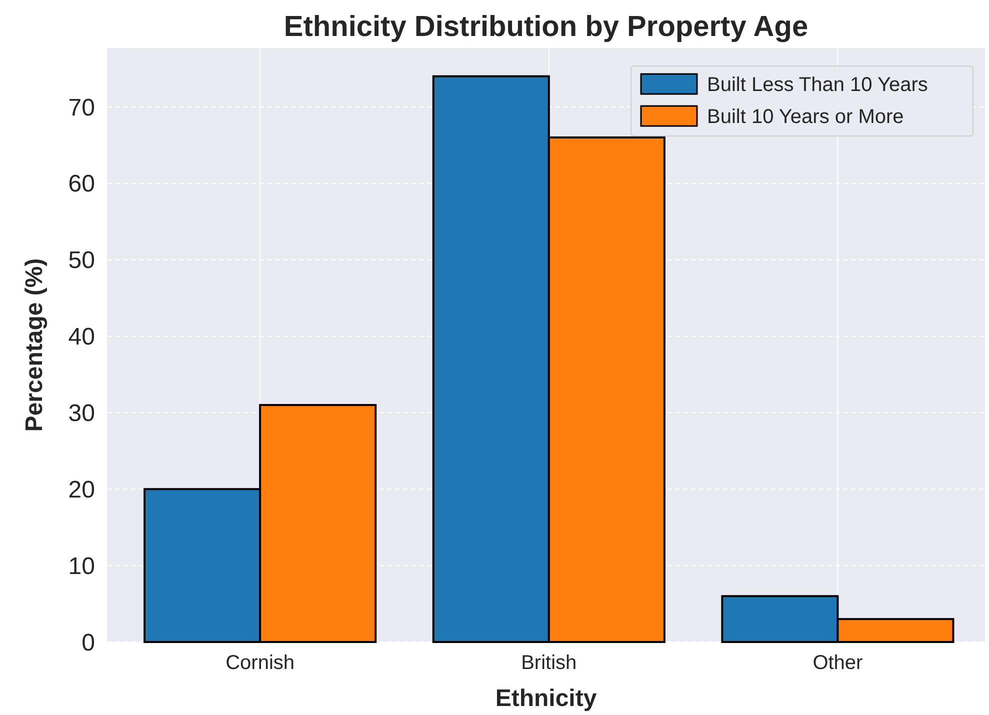 This screenshot has width=989, height=715. I want to click on y-tick-label: 20, so click(81, 490).